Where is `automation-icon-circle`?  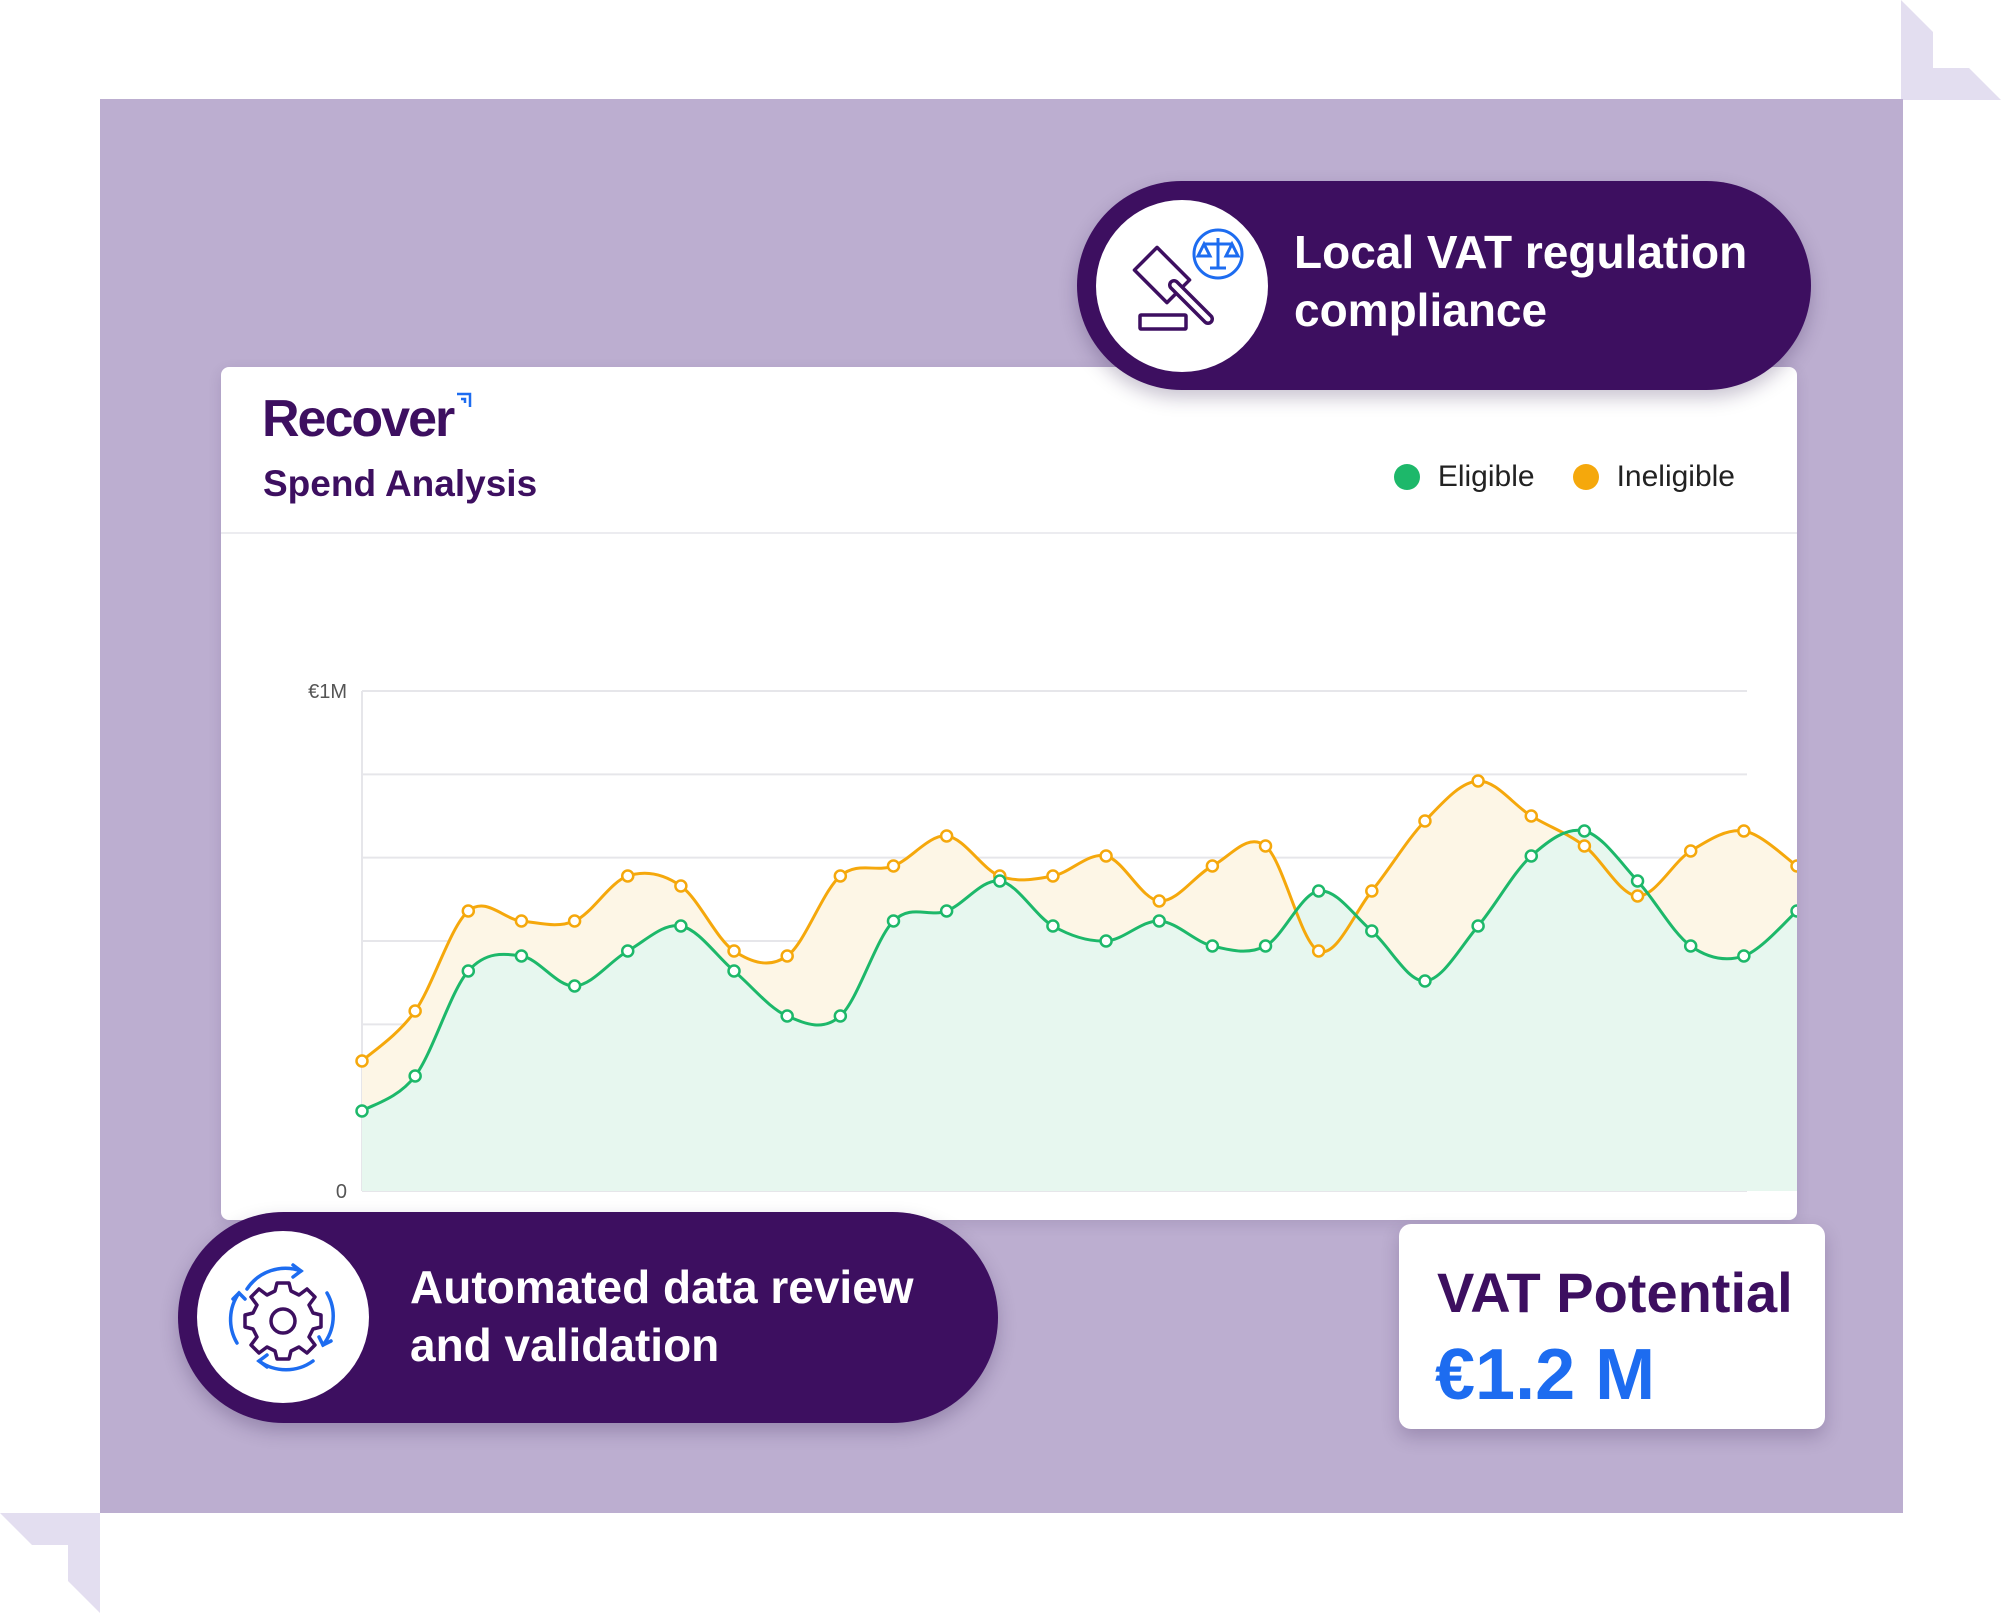
automation-icon-circle is located at coordinates (283, 1317).